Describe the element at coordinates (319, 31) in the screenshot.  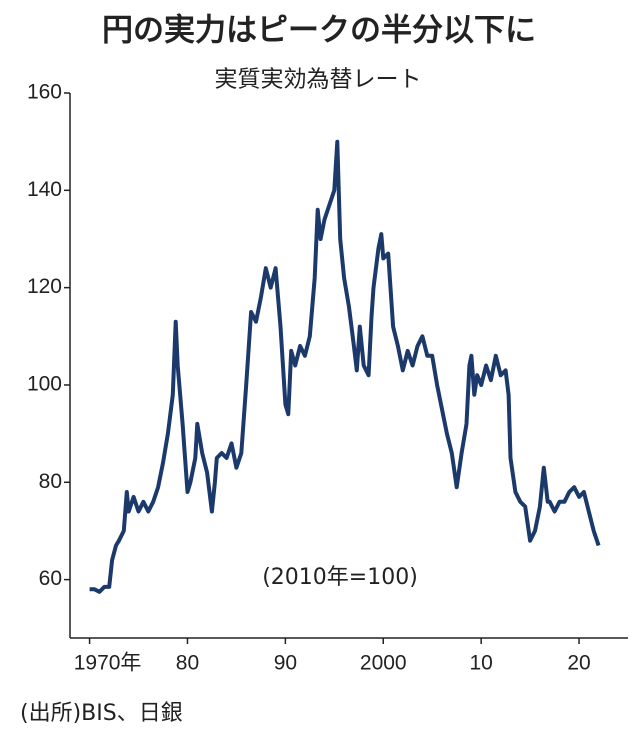
I see `chart-title: 円の実力はピークの半分以下に` at that location.